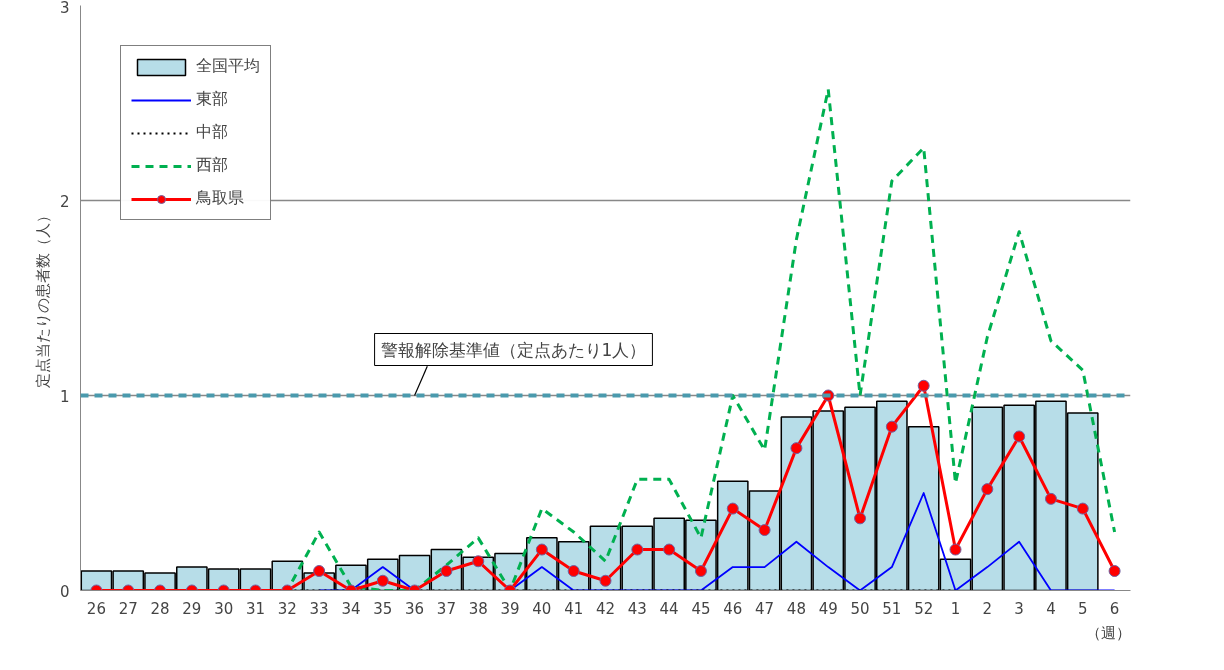 The height and width of the screenshot is (670, 1224). What do you see at coordinates (287, 608) in the screenshot?
I see `x-tick-label: 32` at bounding box center [287, 608].